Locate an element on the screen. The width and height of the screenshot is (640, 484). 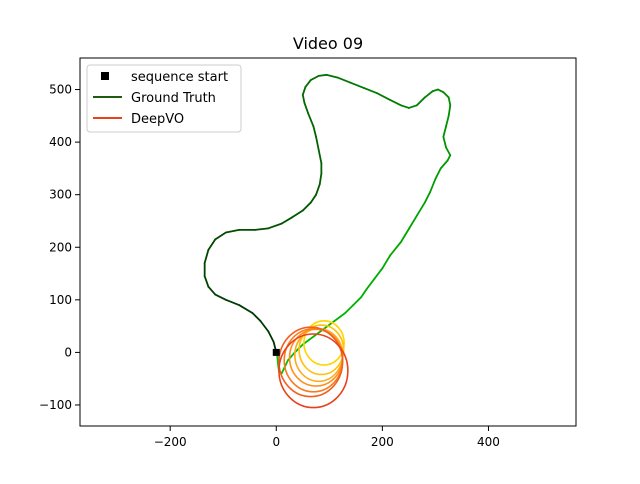
y-tick-label: 200 is located at coordinates (60, 247).